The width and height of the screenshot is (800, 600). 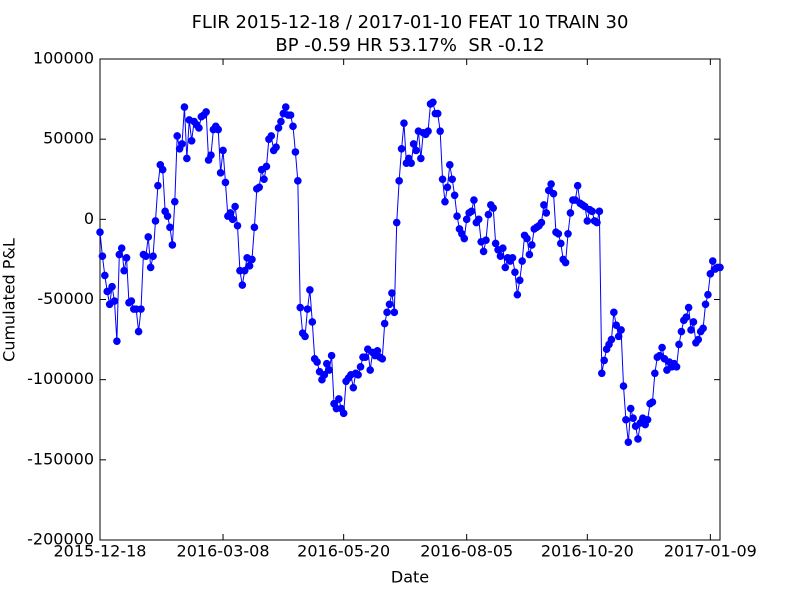 I want to click on x-tick-label: 2016-08-05, so click(x=466, y=551).